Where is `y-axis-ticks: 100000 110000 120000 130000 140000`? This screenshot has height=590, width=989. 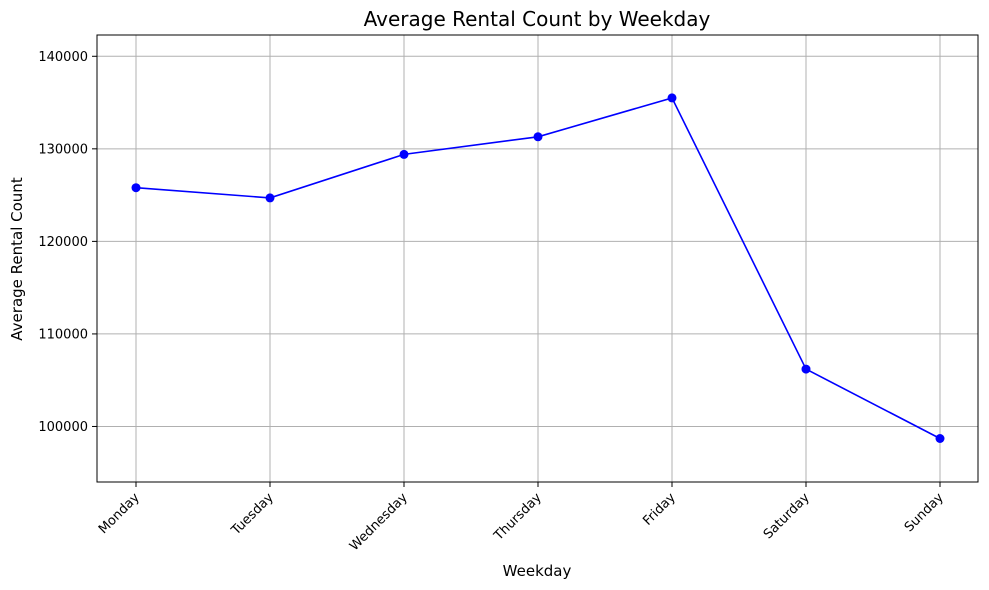
y-axis-ticks: 100000 110000 120000 130000 140000 is located at coordinates (67, 242).